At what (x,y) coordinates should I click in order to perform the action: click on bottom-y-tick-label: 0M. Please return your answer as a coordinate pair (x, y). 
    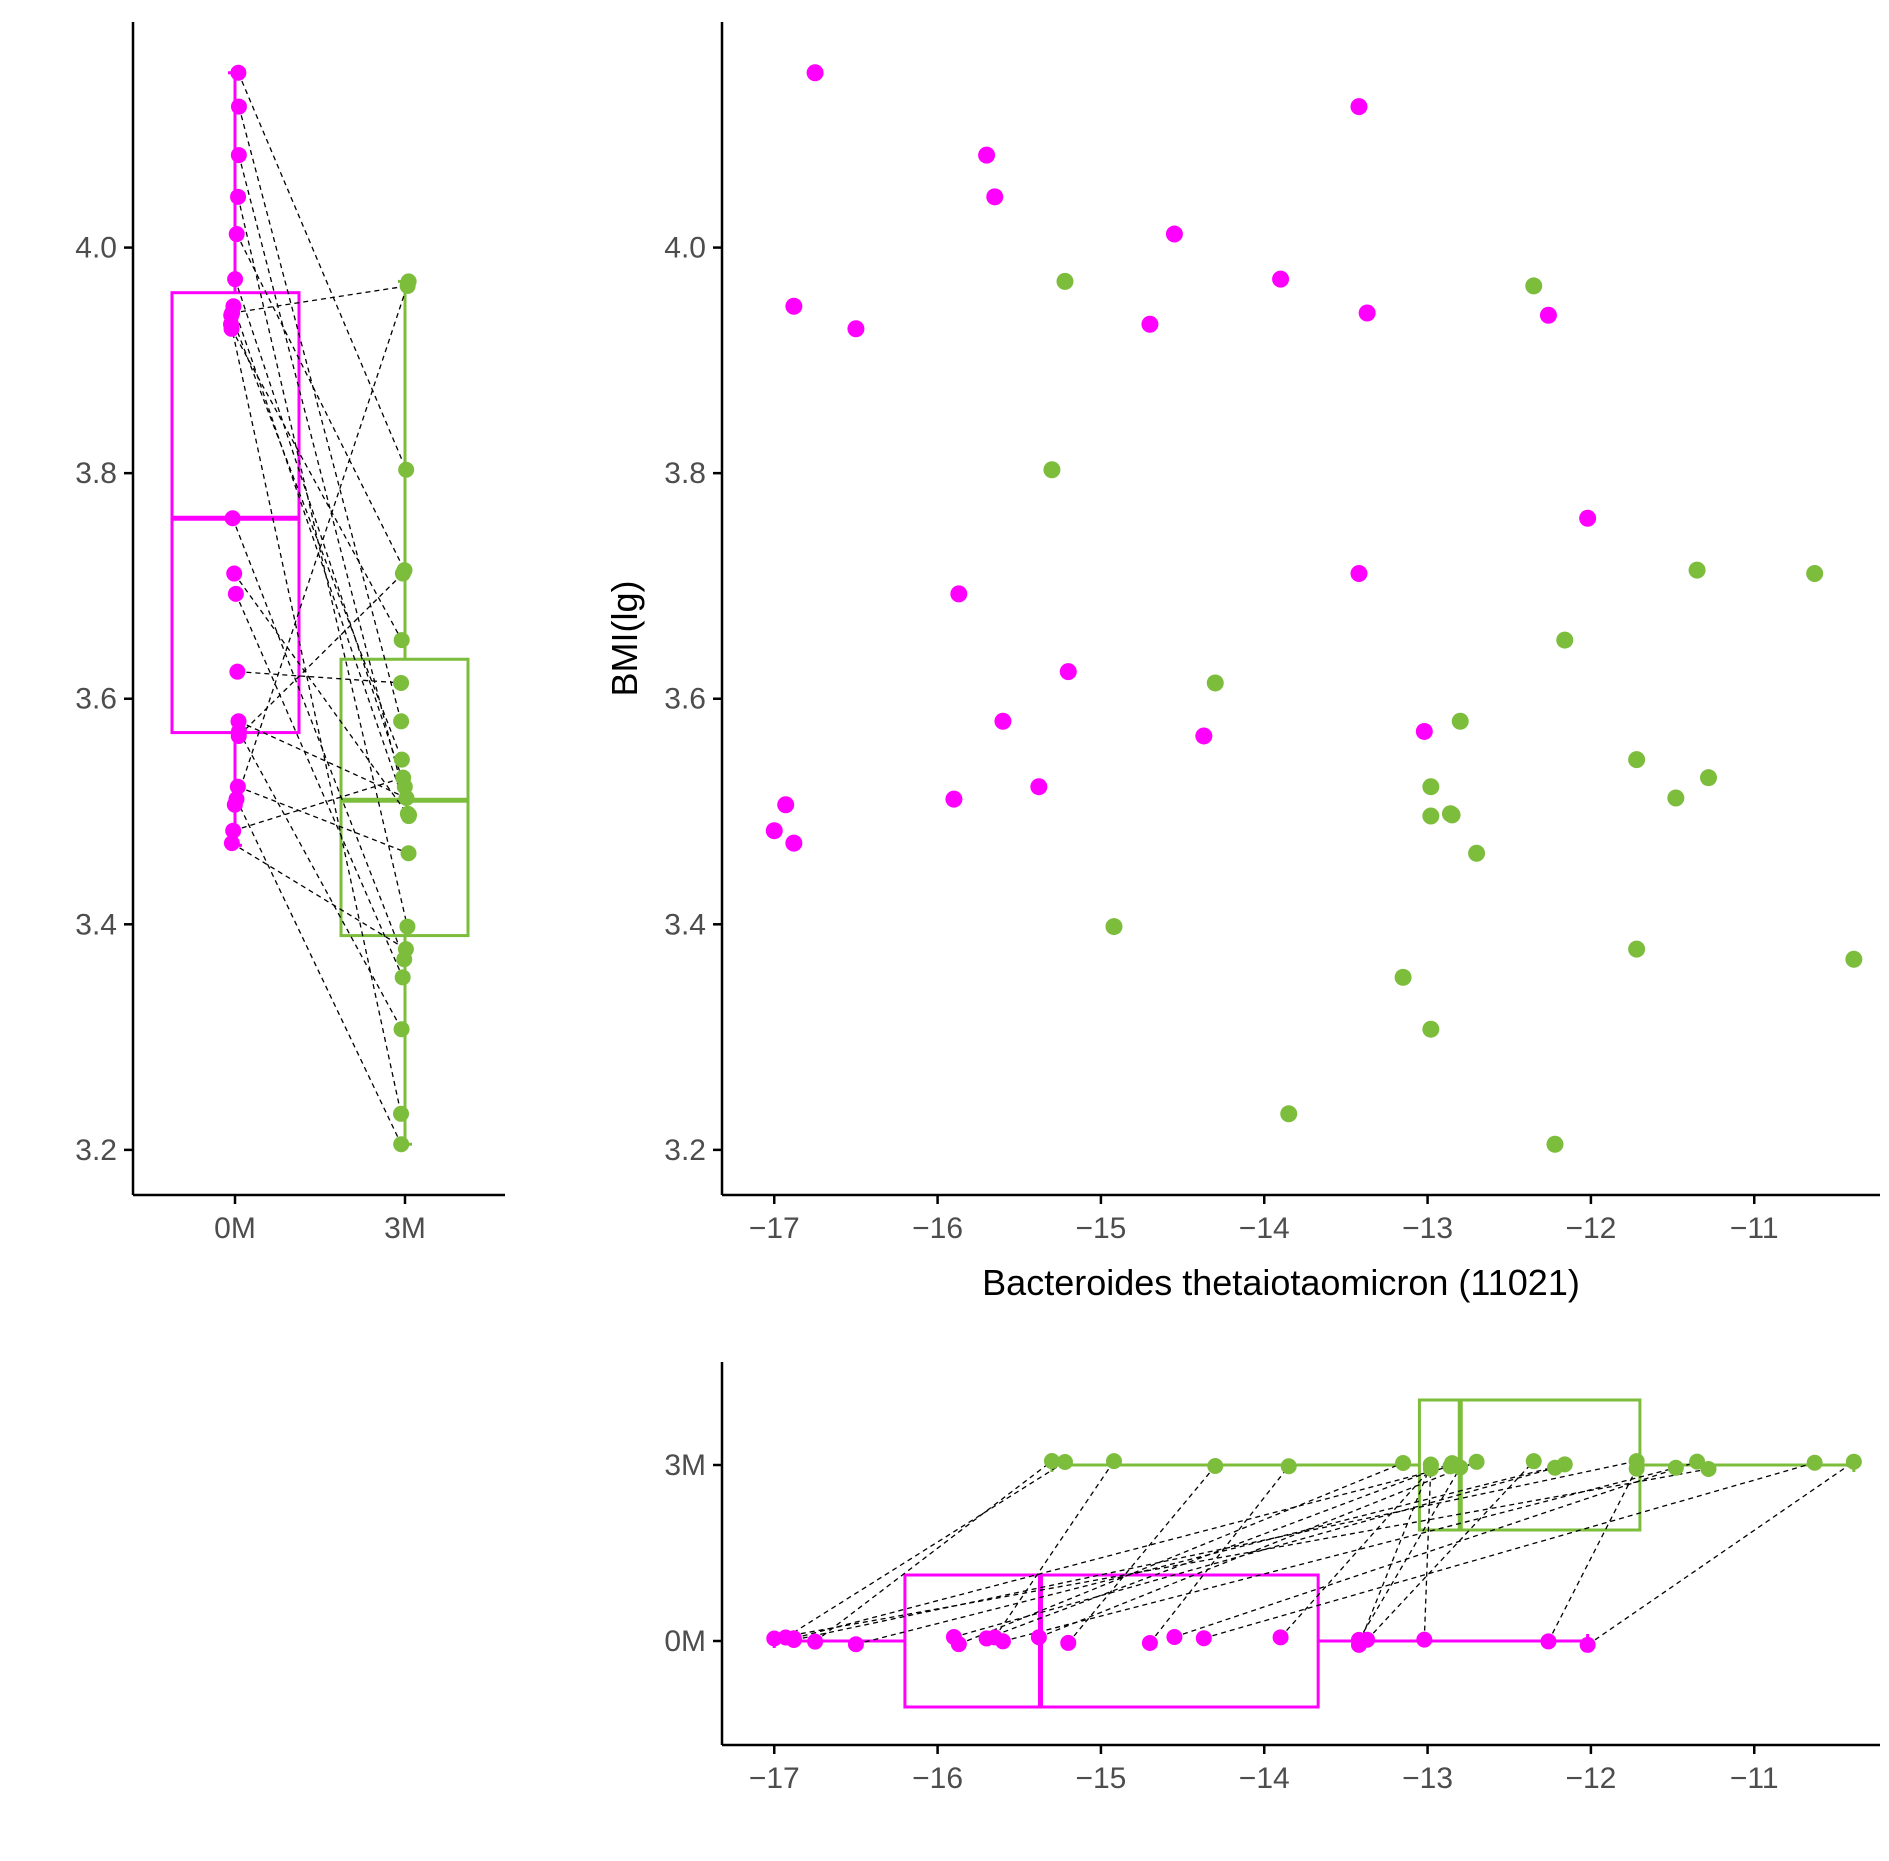
    Looking at the image, I should click on (685, 1641).